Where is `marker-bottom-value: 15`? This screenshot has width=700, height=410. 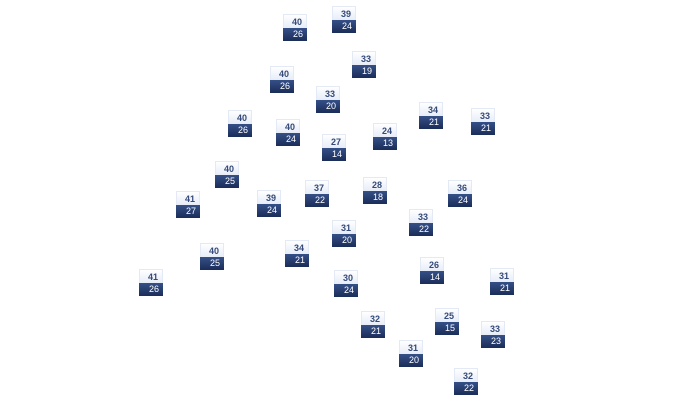 marker-bottom-value: 15 is located at coordinates (447, 328).